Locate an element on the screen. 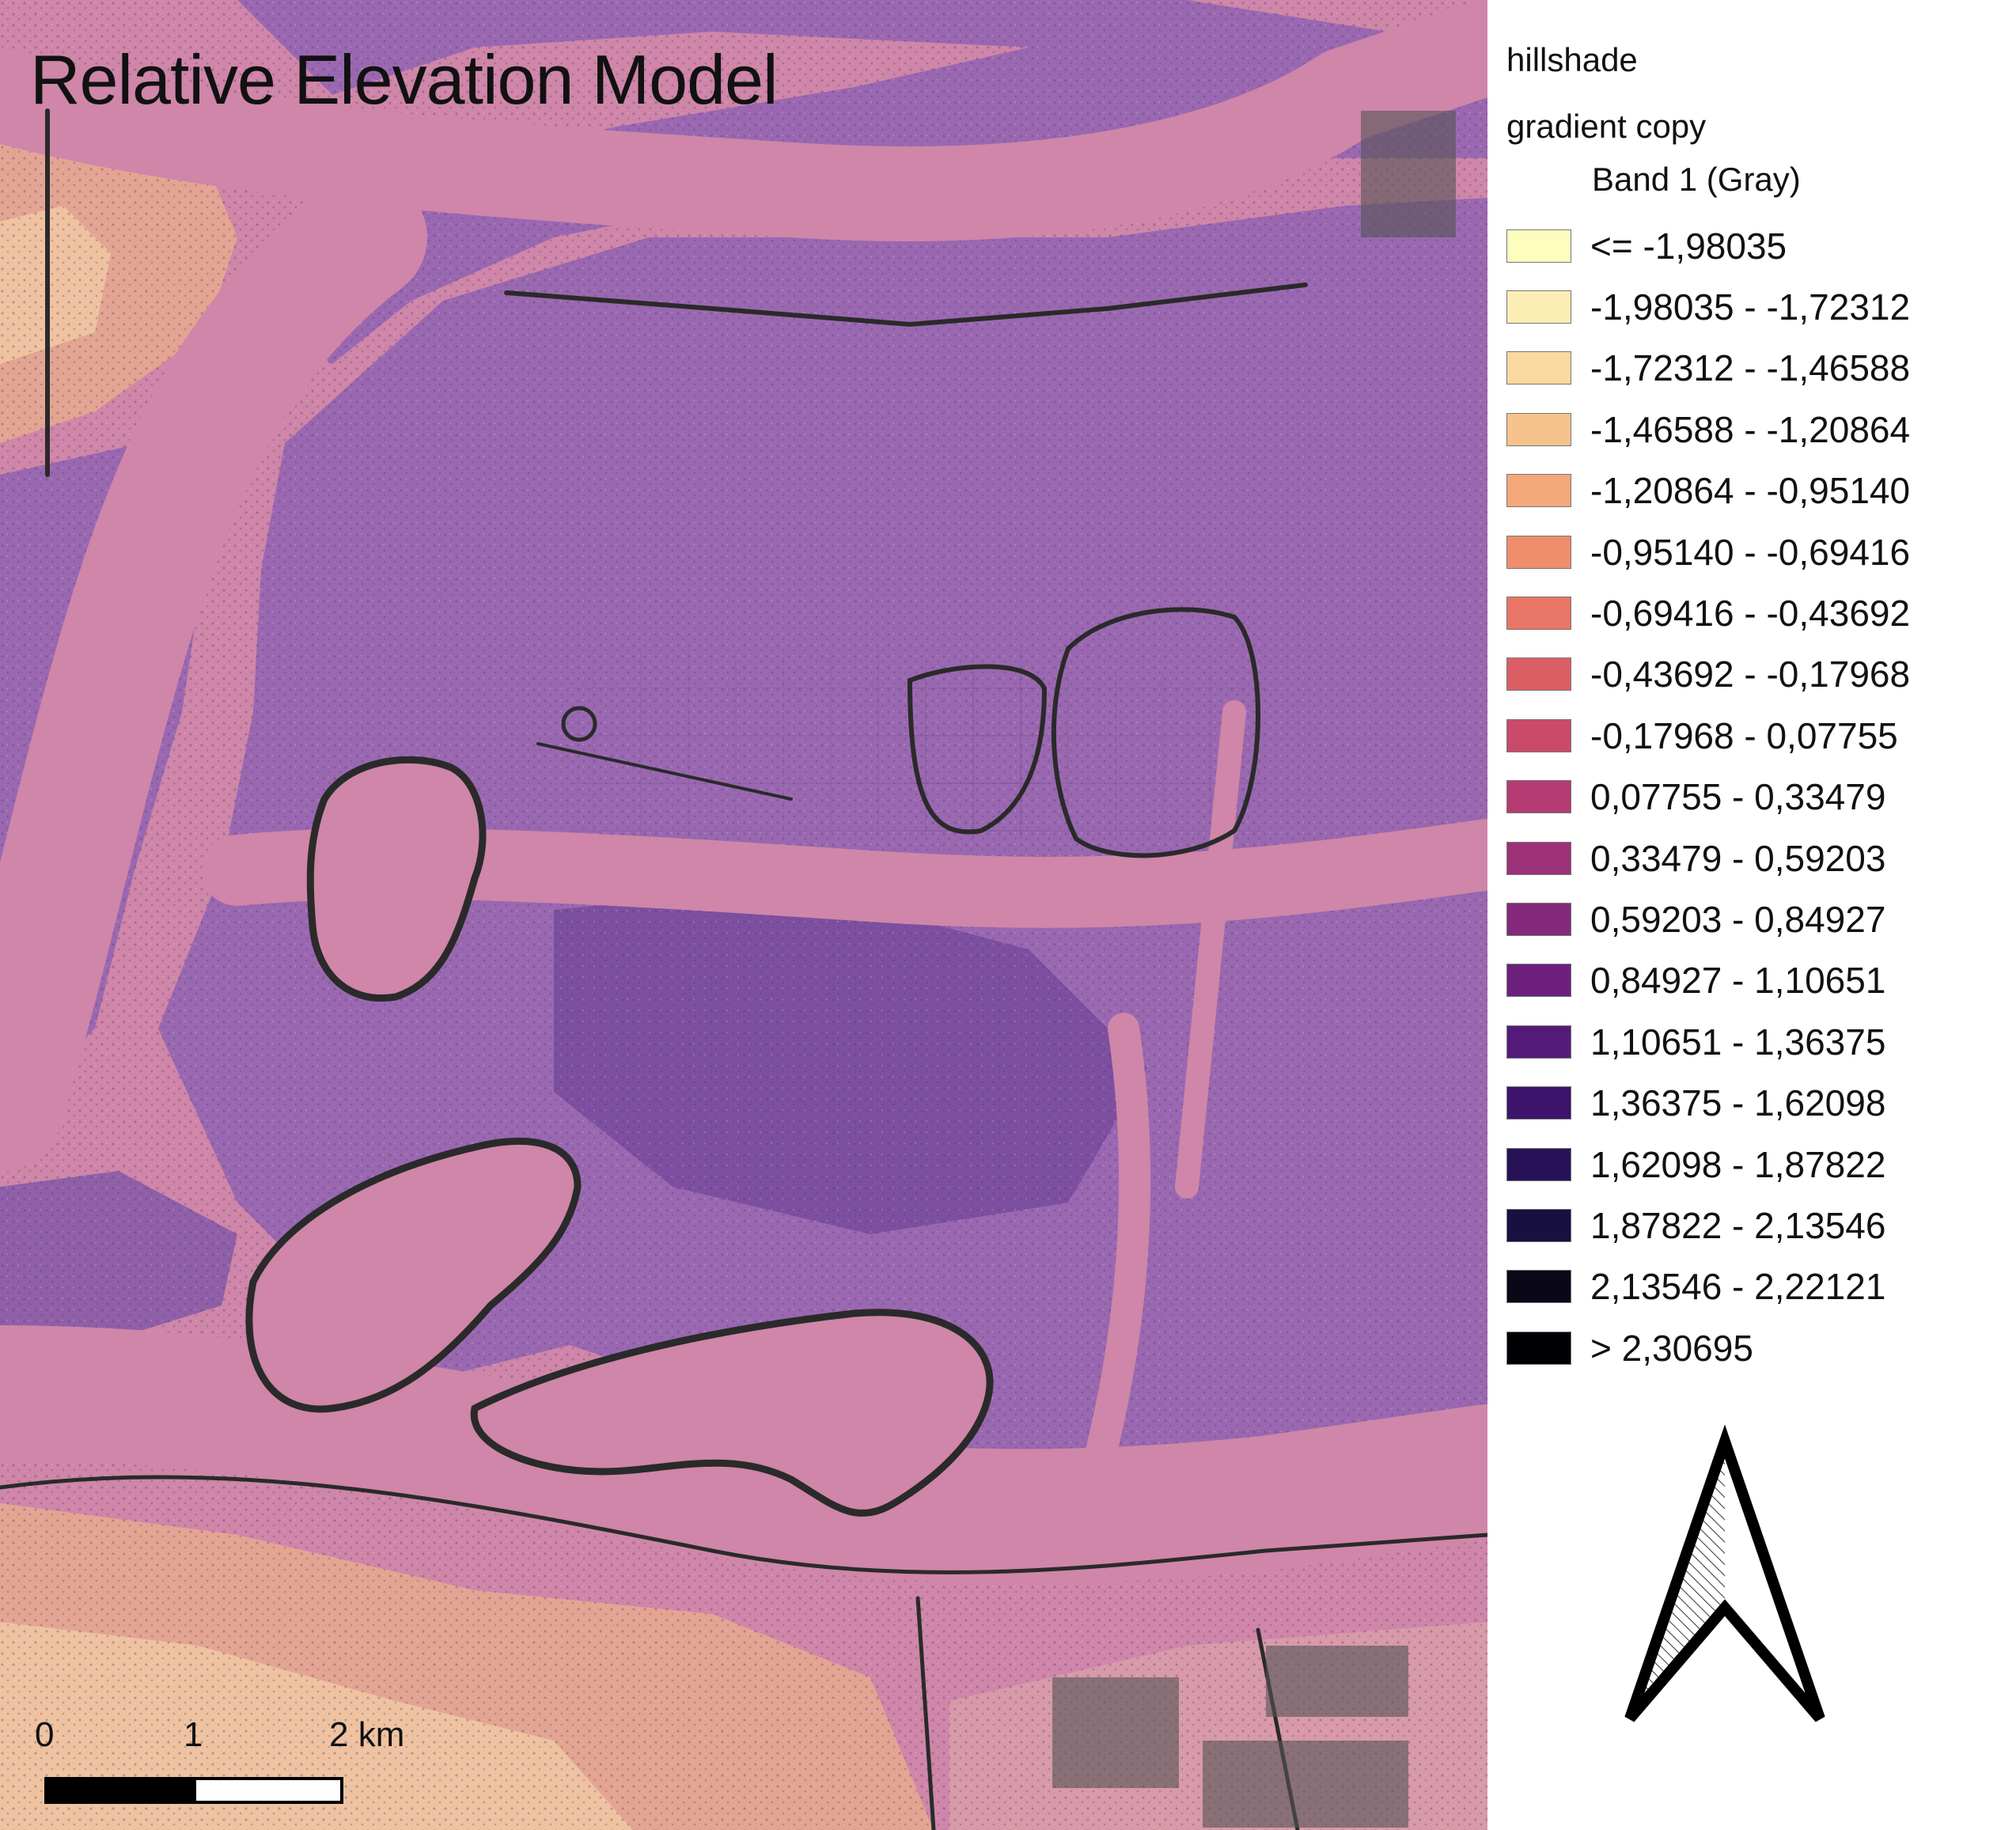  legend-item: 1,62098 - 1,87822 is located at coordinates (1708, 1164).